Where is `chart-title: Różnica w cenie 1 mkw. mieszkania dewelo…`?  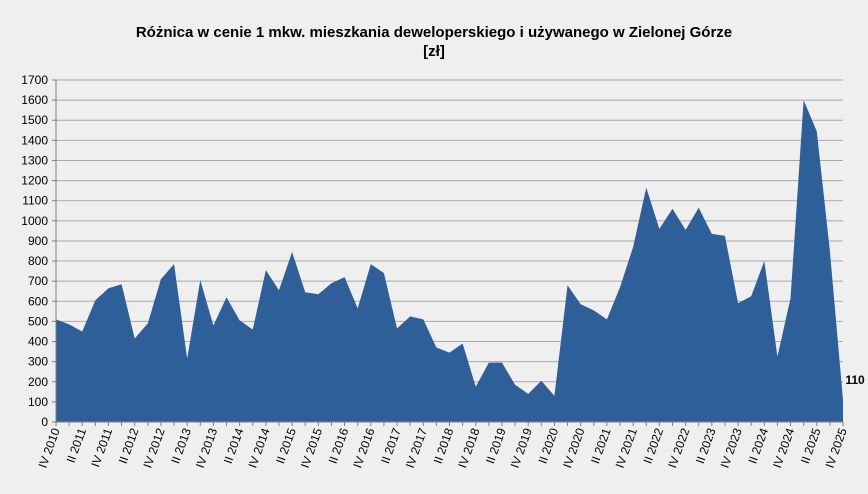 chart-title: Różnica w cenie 1 mkw. mieszkania dewelo… is located at coordinates (434, 32).